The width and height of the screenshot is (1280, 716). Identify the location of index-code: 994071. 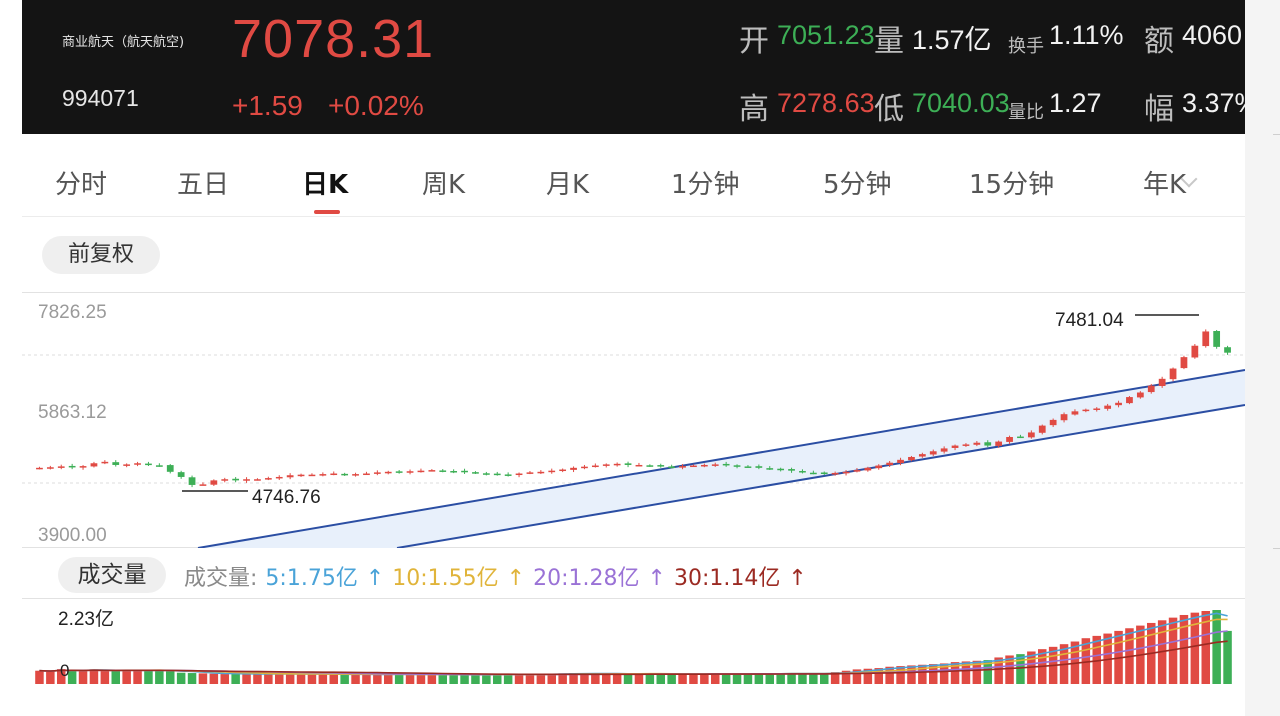
(100, 98).